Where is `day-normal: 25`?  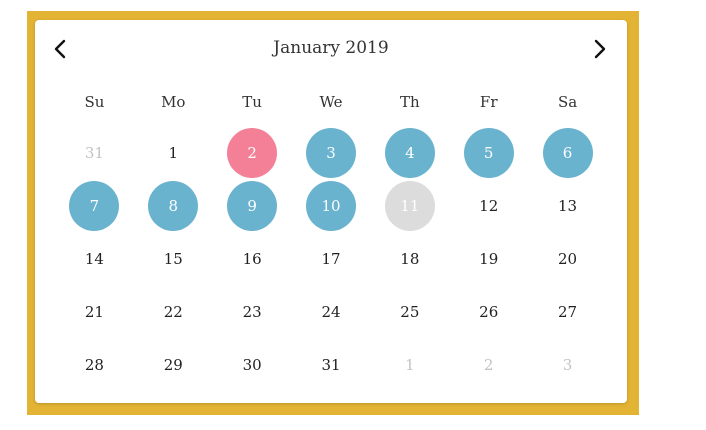 day-normal: 25 is located at coordinates (410, 311).